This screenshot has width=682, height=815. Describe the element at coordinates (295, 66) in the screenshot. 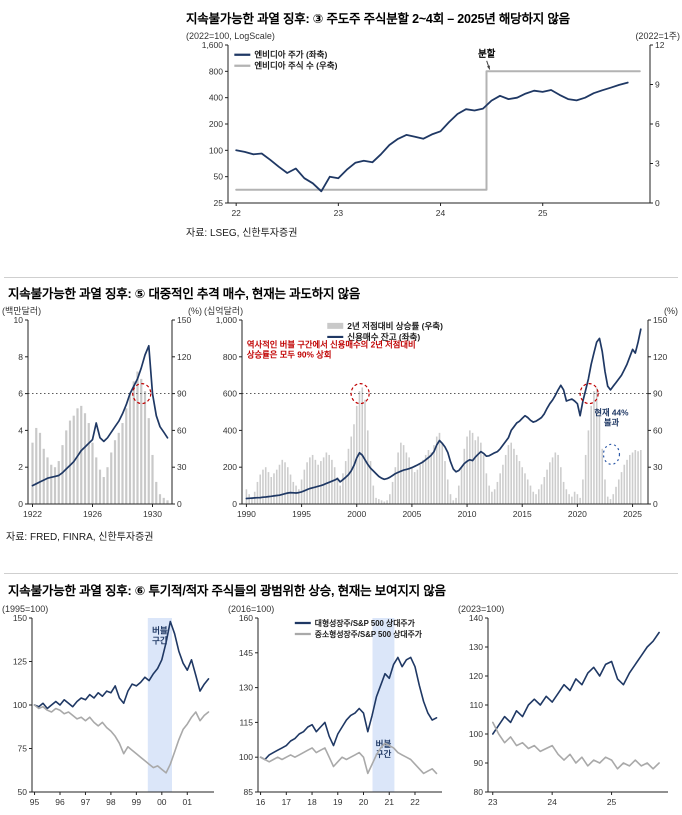

I see `svg-text: 엔비디아 주식 수 (우축)` at that location.